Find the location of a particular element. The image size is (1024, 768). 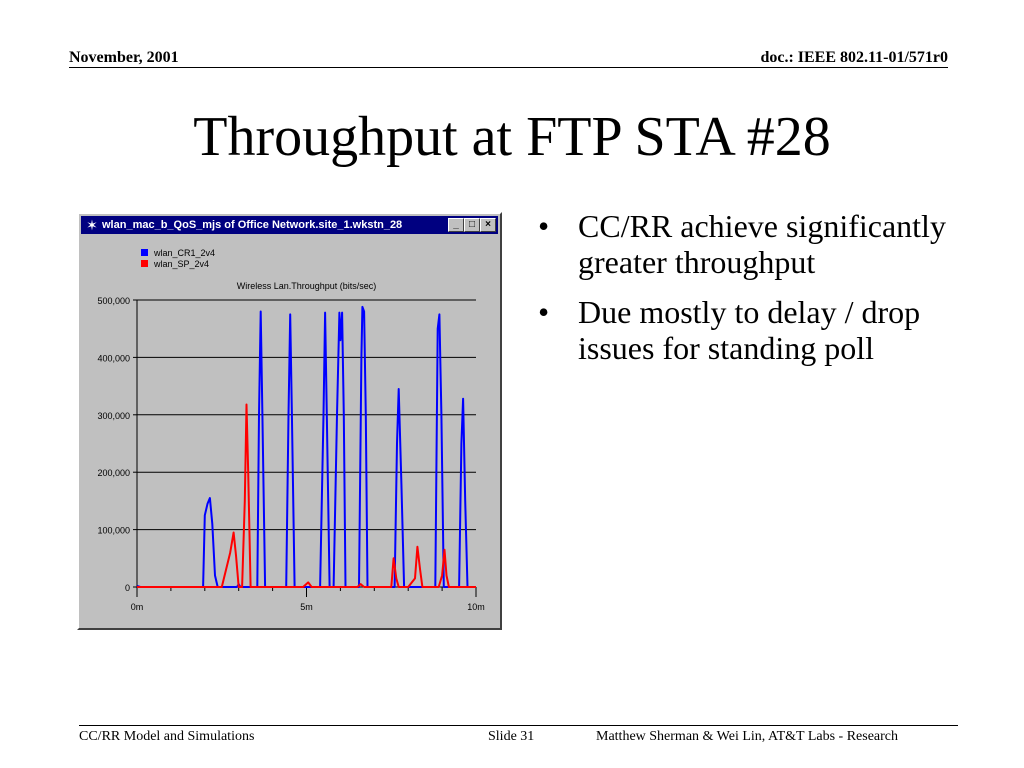

legend-label: wlan_SP_2v4 is located at coordinates (181, 264).